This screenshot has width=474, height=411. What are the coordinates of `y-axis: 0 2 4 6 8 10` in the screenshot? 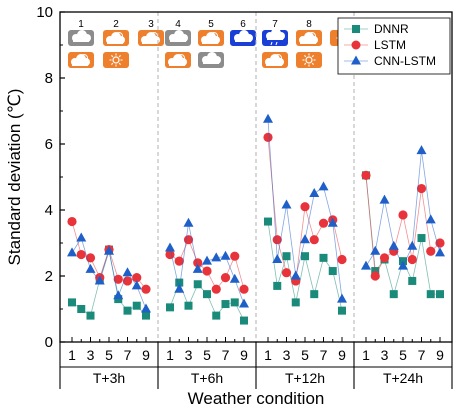 It's located at (50, 177).